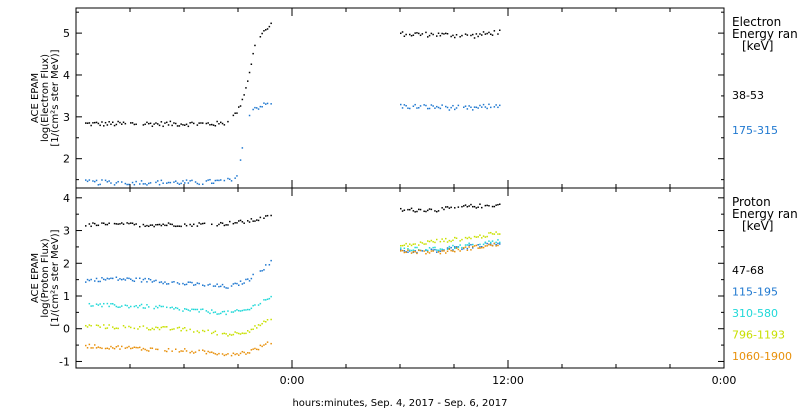 Image resolution: width=800 pixels, height=410 pixels. Describe the element at coordinates (35, 98) in the screenshot. I see `electron-y-axis-label: ACE EPAM` at that location.